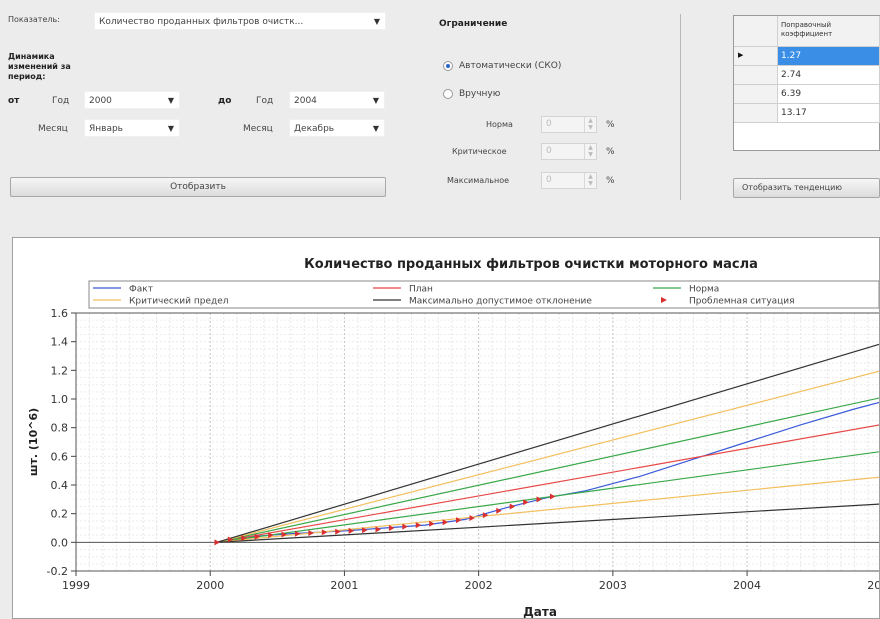 The image size is (880, 619). I want to click on x-tick-label: 2000, so click(210, 585).